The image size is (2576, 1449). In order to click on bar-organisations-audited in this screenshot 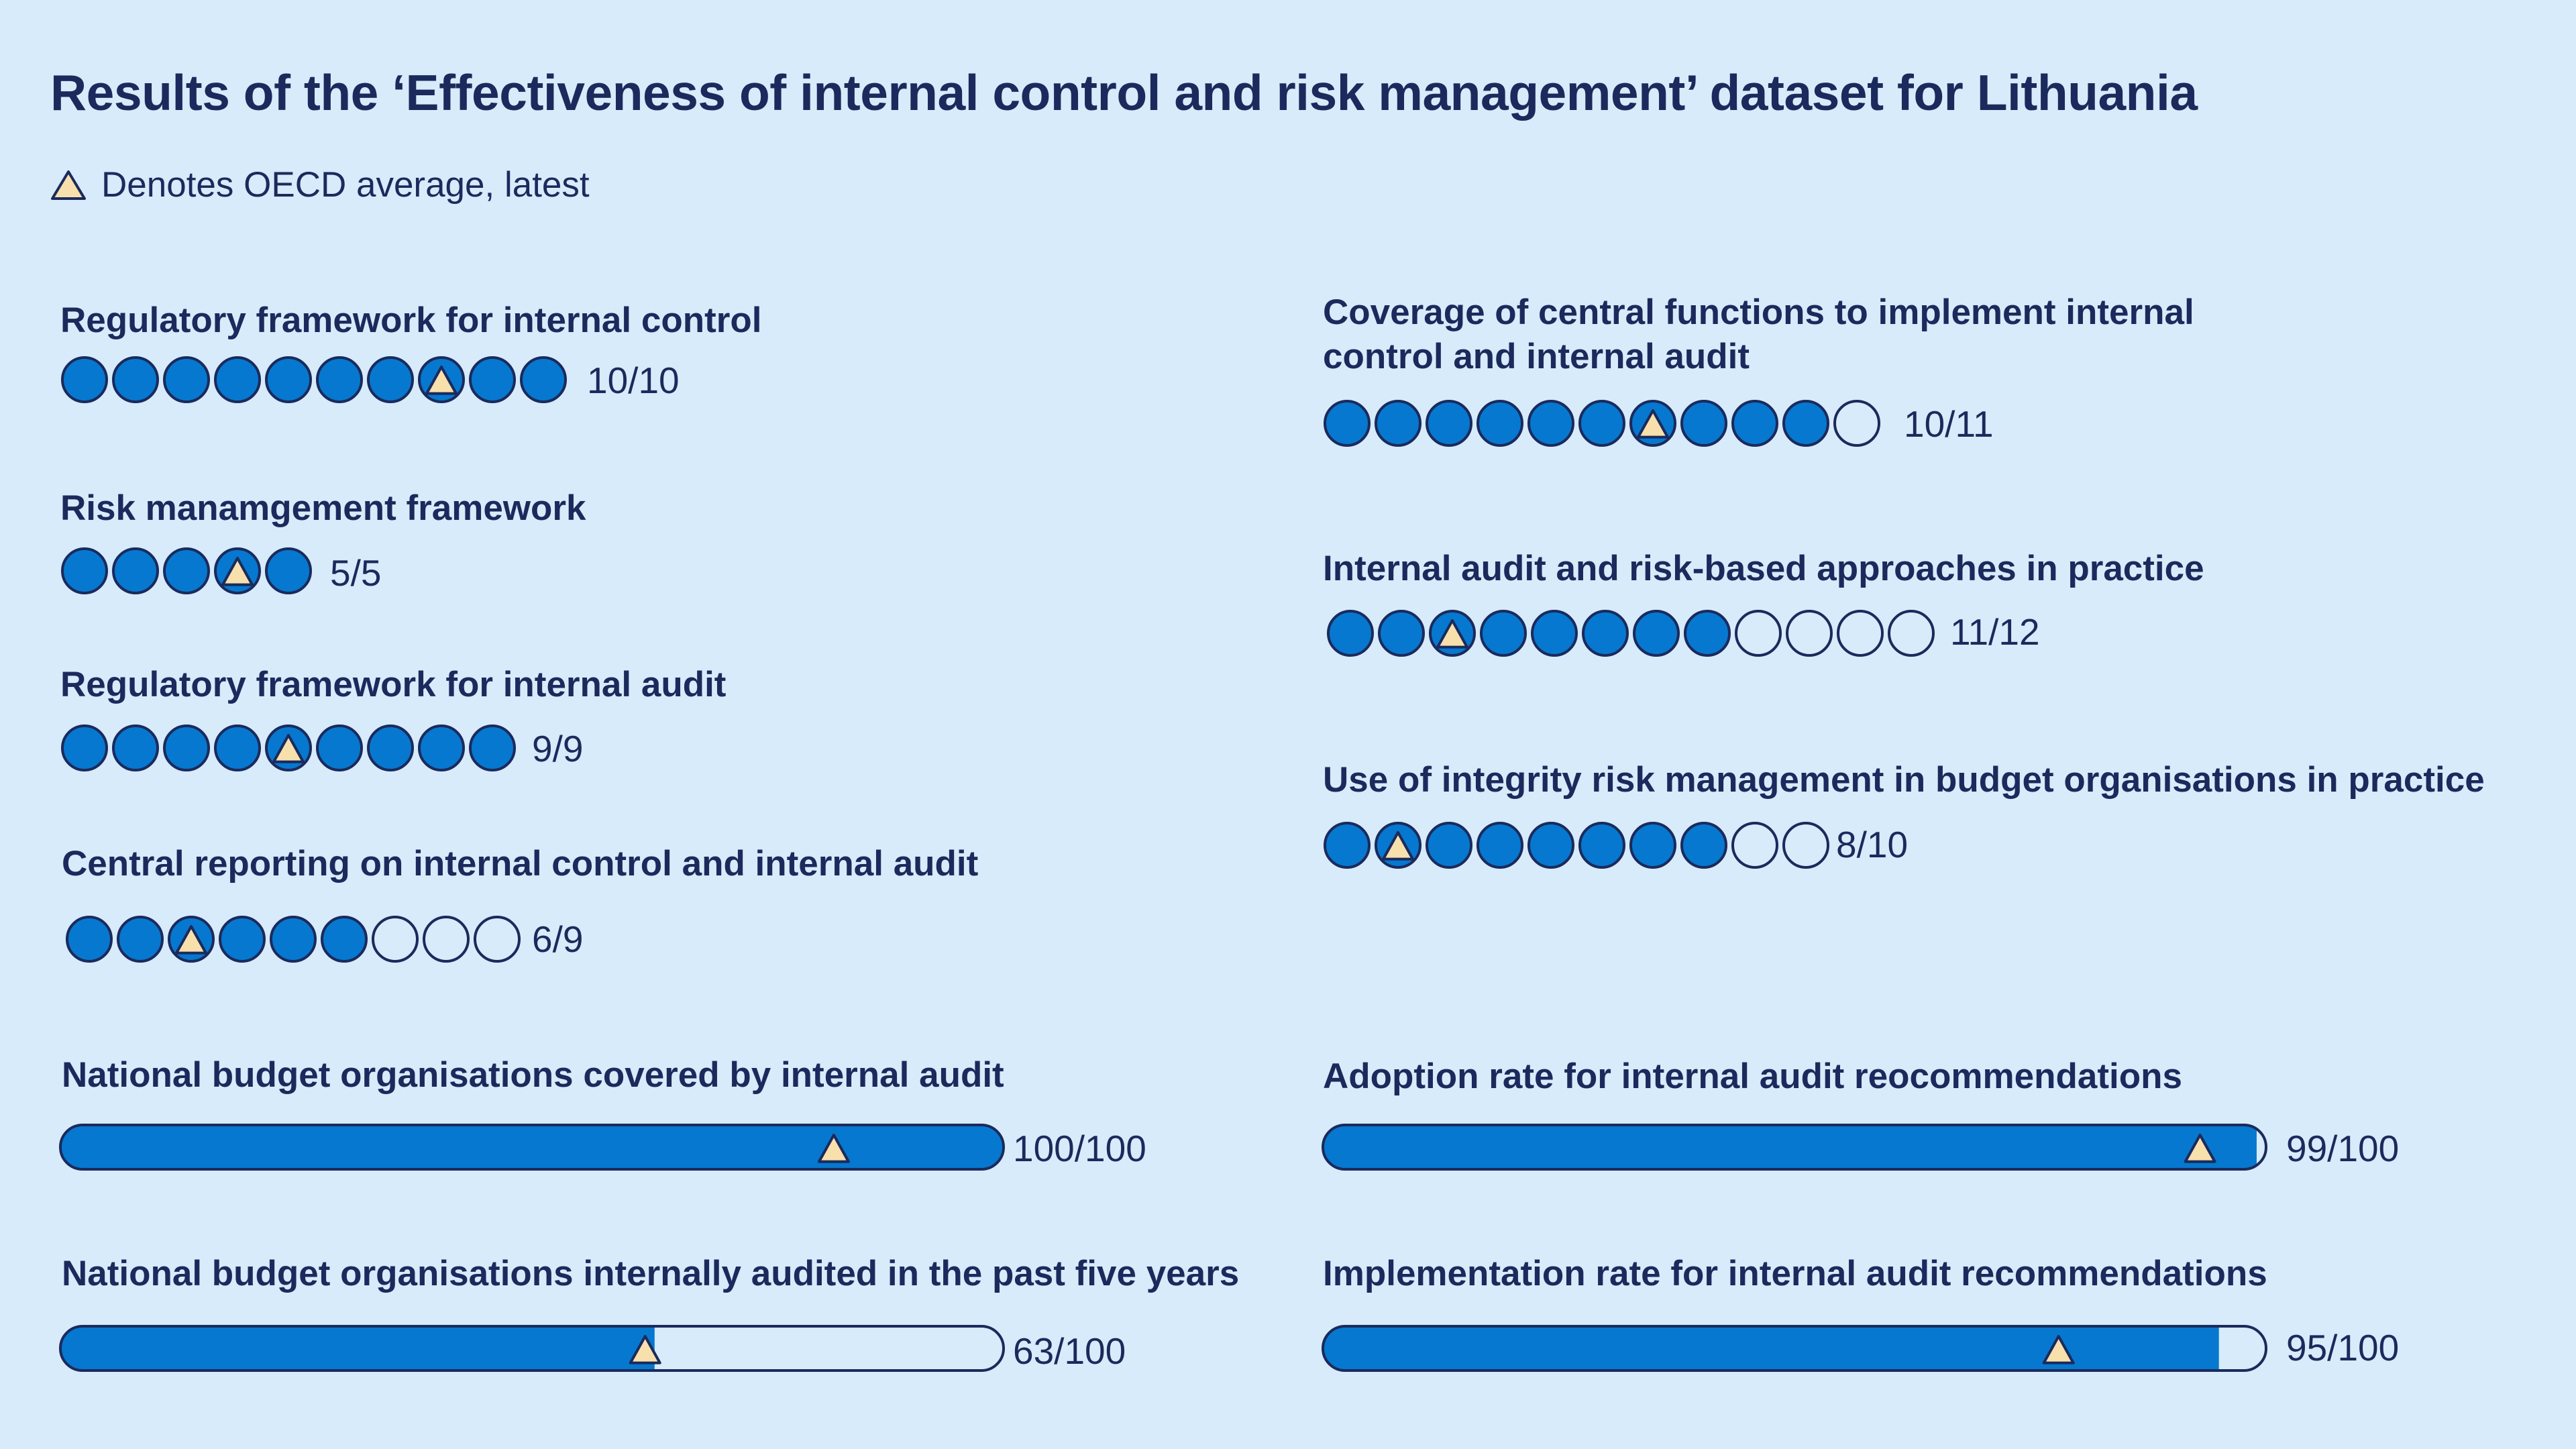, I will do `click(532, 1348)`.